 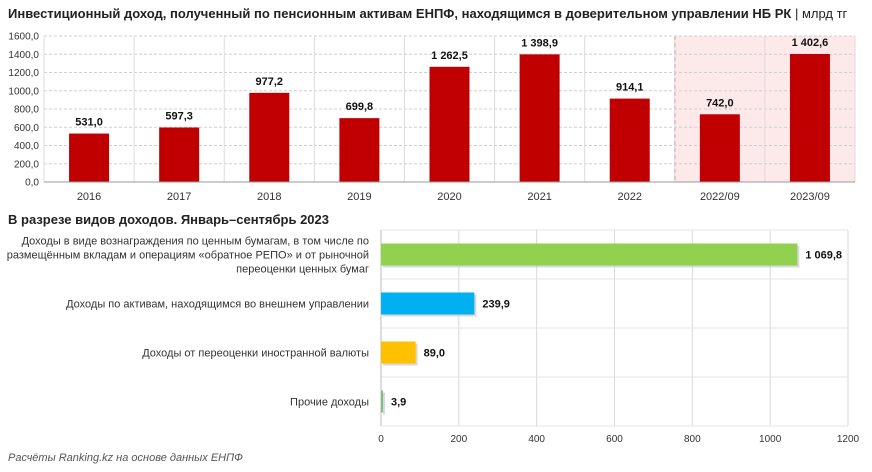 What do you see at coordinates (381, 439) in the screenshot?
I see `x-tick-label: 0` at bounding box center [381, 439].